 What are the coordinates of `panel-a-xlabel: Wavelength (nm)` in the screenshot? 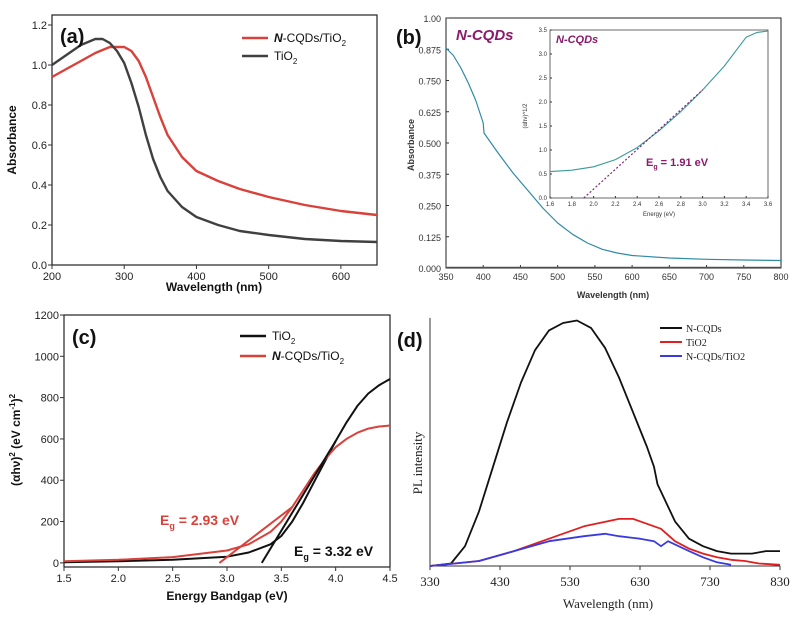 It's located at (214, 287).